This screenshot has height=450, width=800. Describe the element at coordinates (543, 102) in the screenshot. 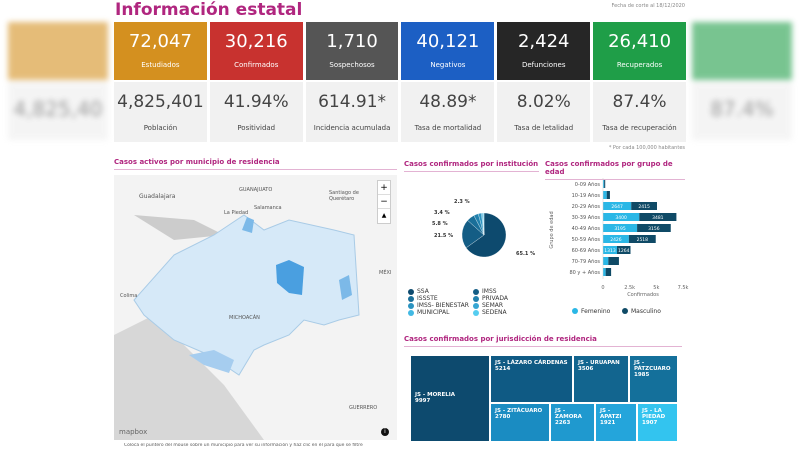

I see `stat-value: 8.02%` at that location.